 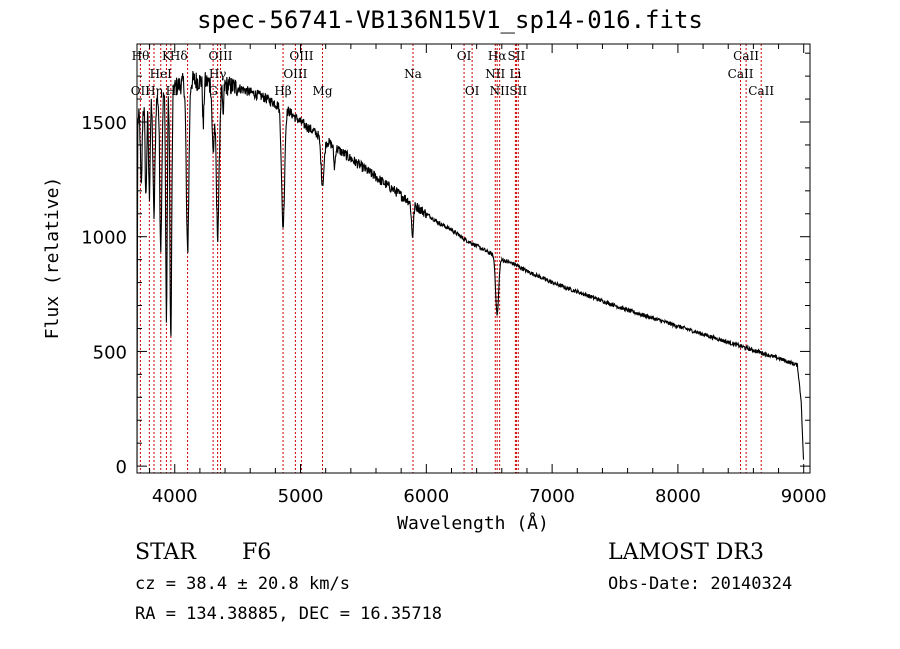 What do you see at coordinates (104, 123) in the screenshot?
I see `y-tick-label: 1500` at bounding box center [104, 123].